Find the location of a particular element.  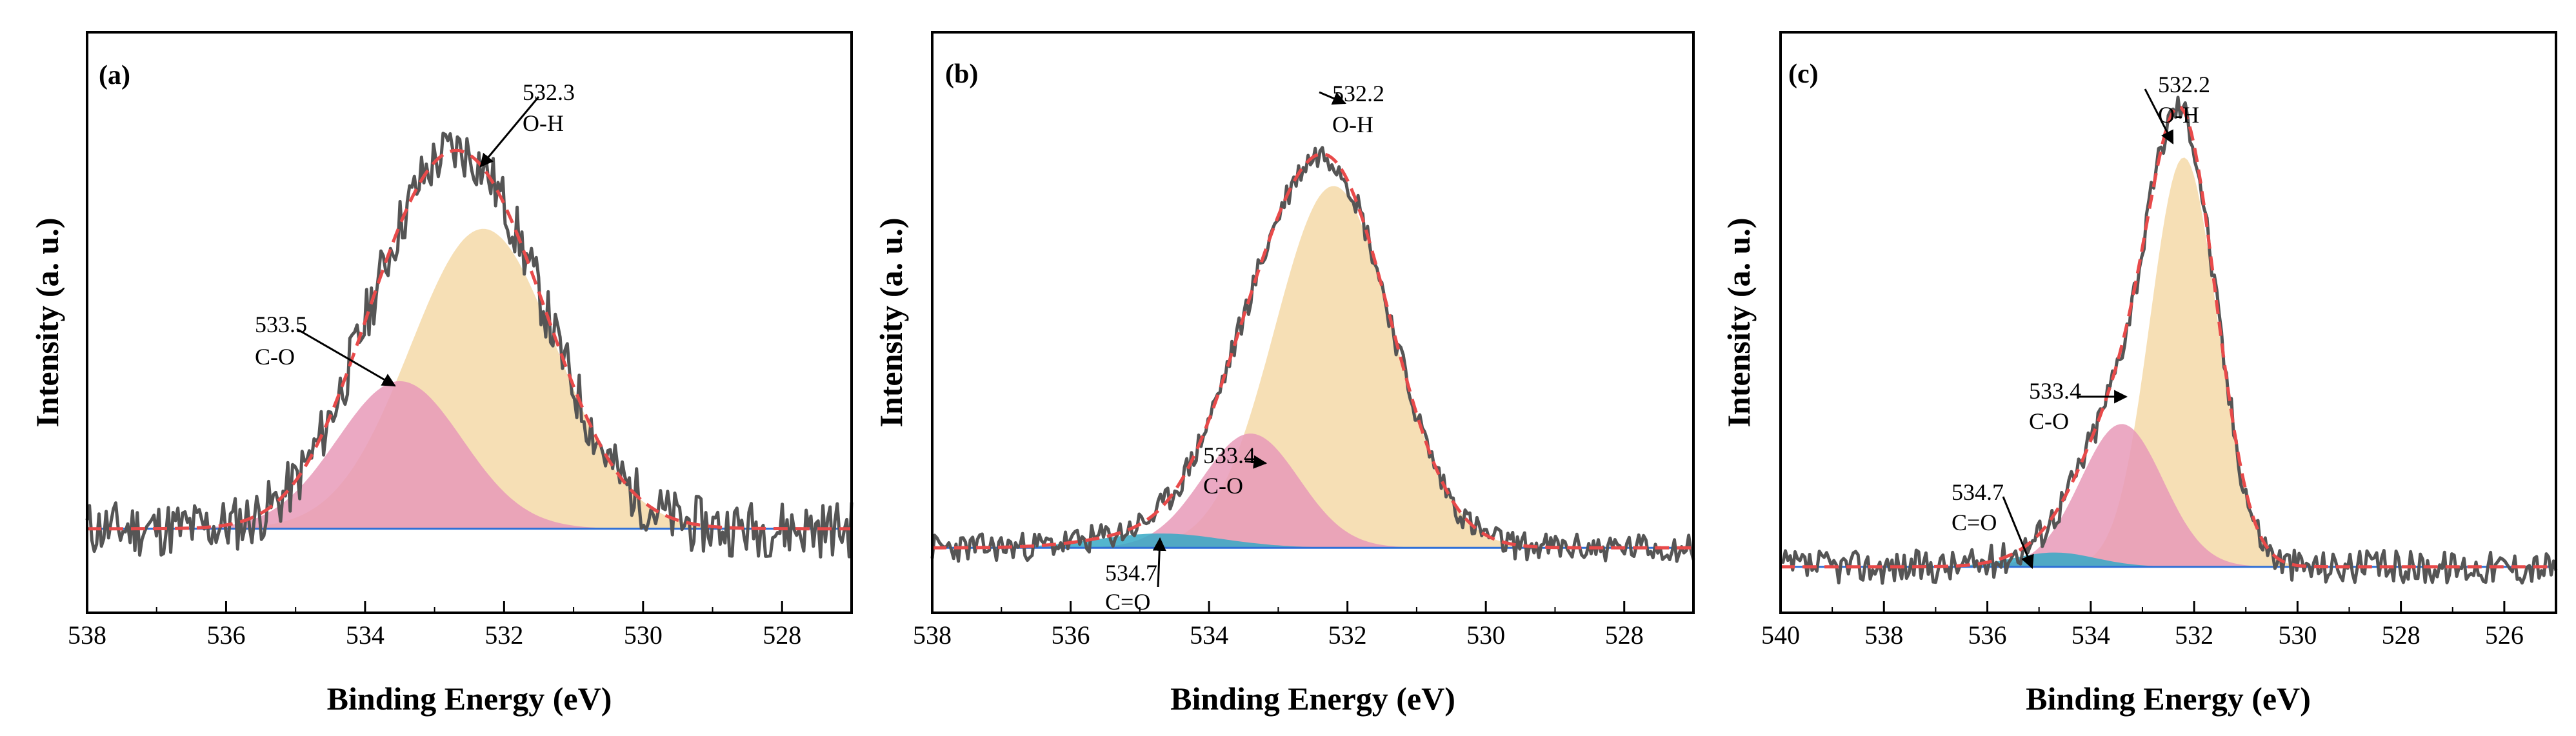

panel-b-x-tick-label-538: 538 is located at coordinates (932, 635).